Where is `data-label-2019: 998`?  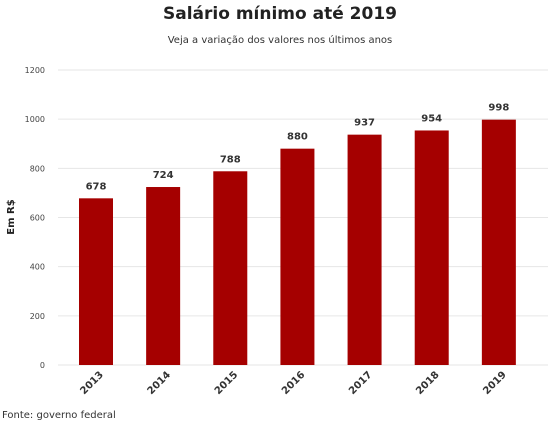
data-label-2019: 998 is located at coordinates (498, 108).